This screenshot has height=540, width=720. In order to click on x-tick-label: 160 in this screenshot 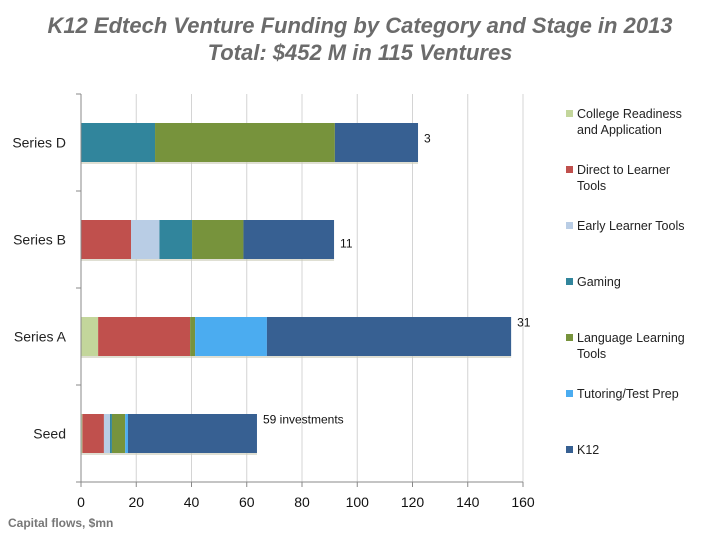, I will do `click(523, 502)`.